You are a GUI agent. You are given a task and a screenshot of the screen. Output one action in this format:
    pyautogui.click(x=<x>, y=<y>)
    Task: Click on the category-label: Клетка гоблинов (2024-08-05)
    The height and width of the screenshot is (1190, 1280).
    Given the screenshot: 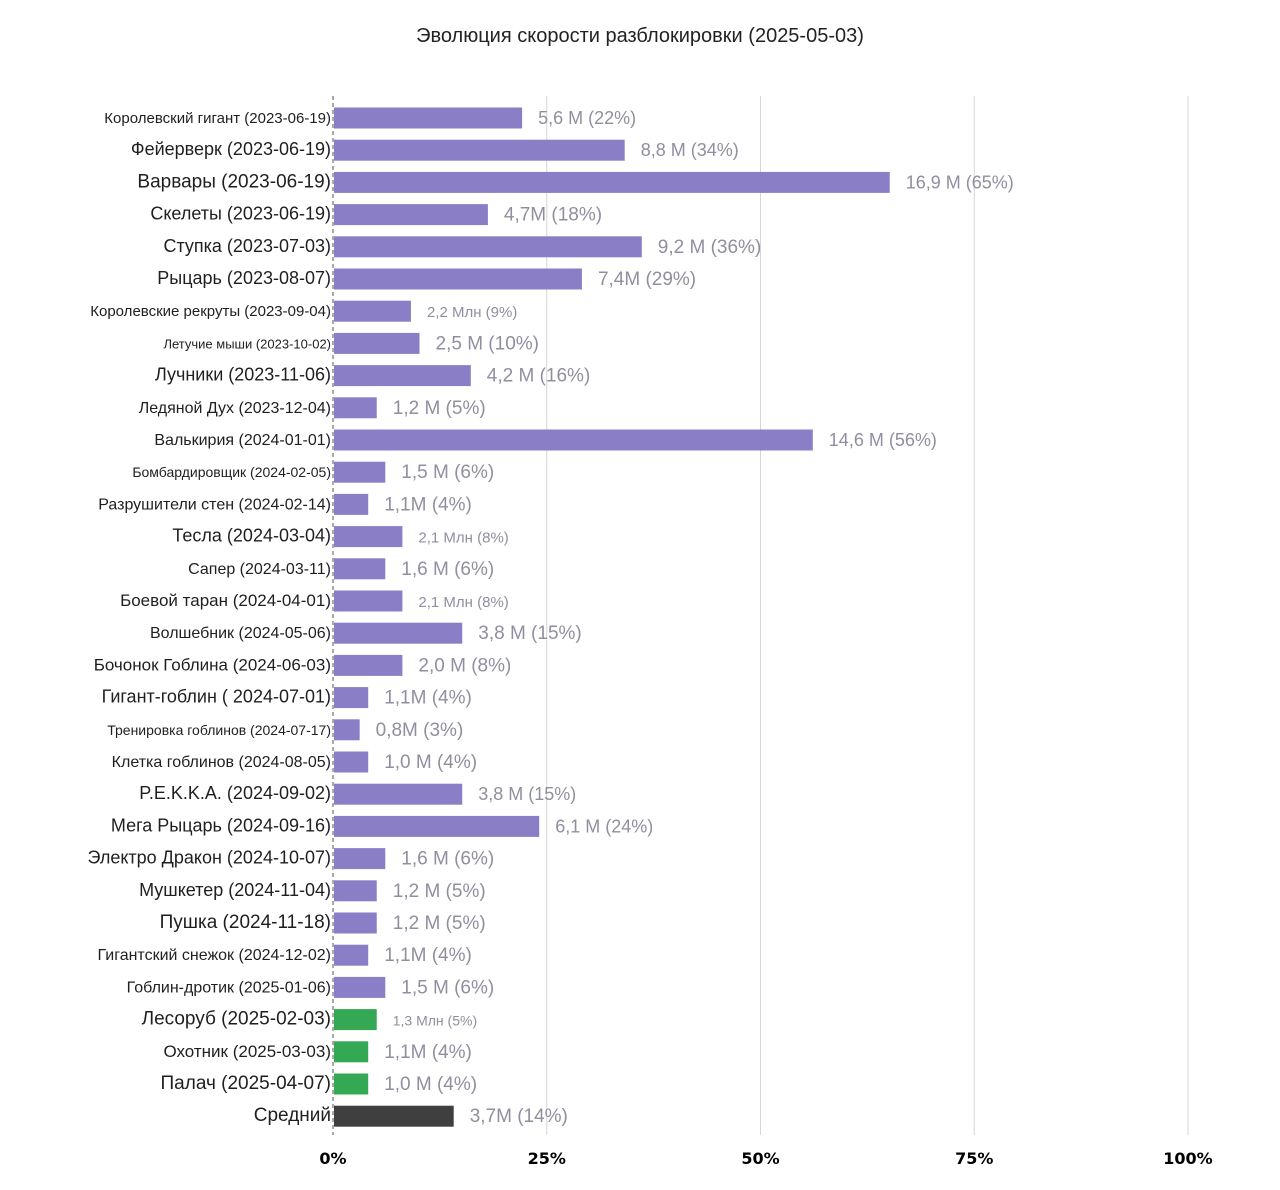 What is the action you would take?
    pyautogui.click(x=221, y=762)
    